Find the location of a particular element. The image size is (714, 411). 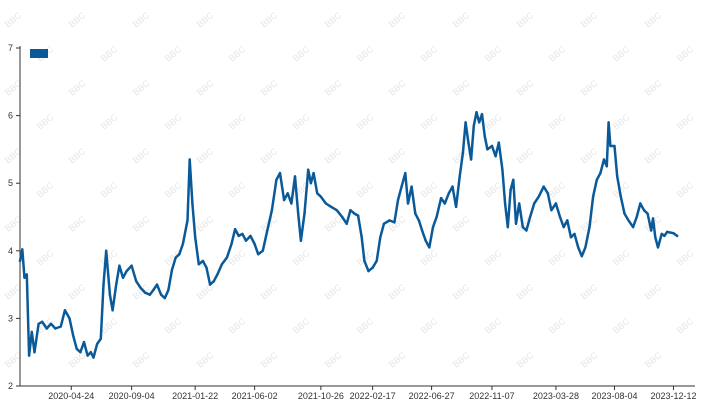

x-tick-label: 2020-04-24 is located at coordinates (71, 396).